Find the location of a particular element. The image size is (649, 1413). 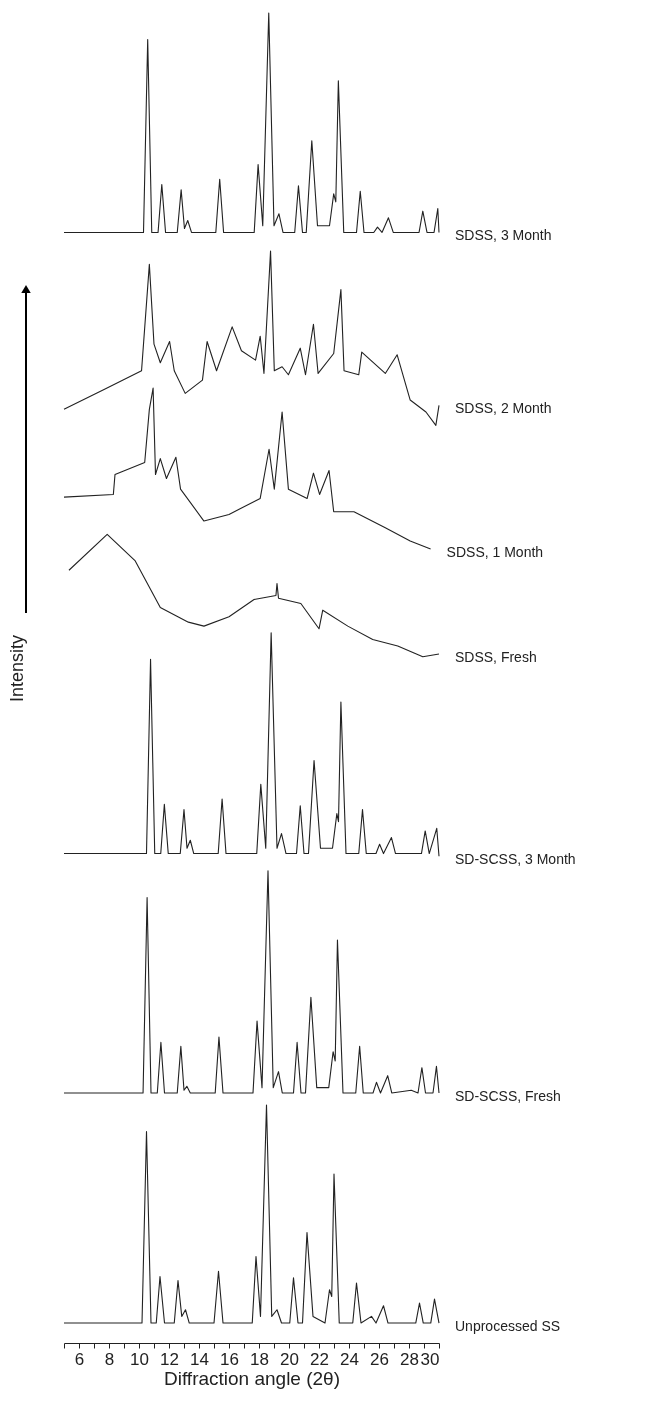

x-tick-label: 14 is located at coordinates (199, 1359).